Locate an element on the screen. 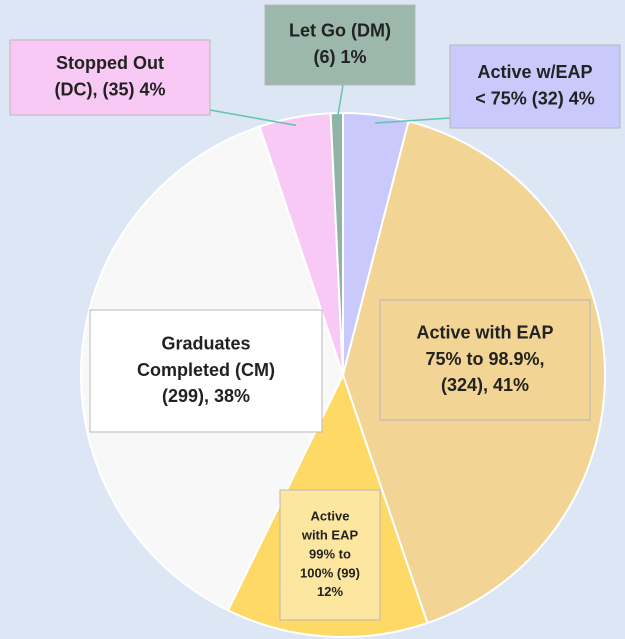 The height and width of the screenshot is (639, 625). slice-label: (299), 38% is located at coordinates (206, 396).